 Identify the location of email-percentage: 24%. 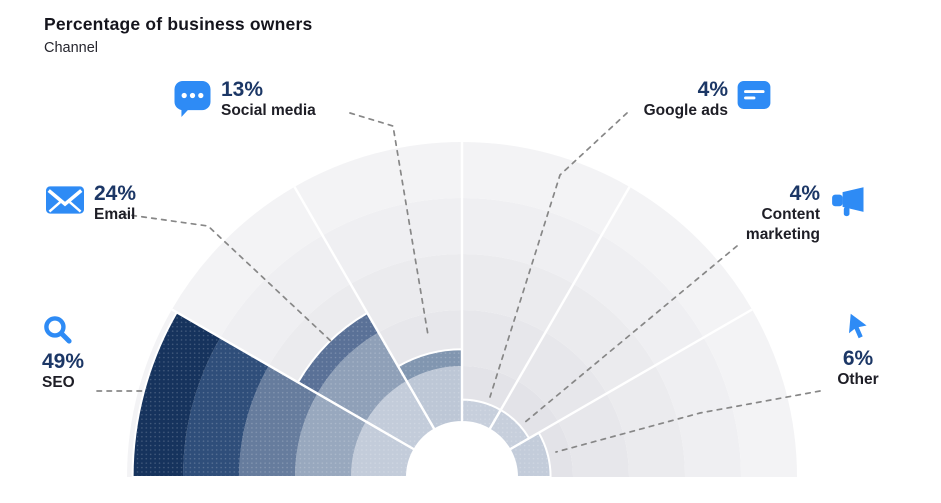
(115, 193).